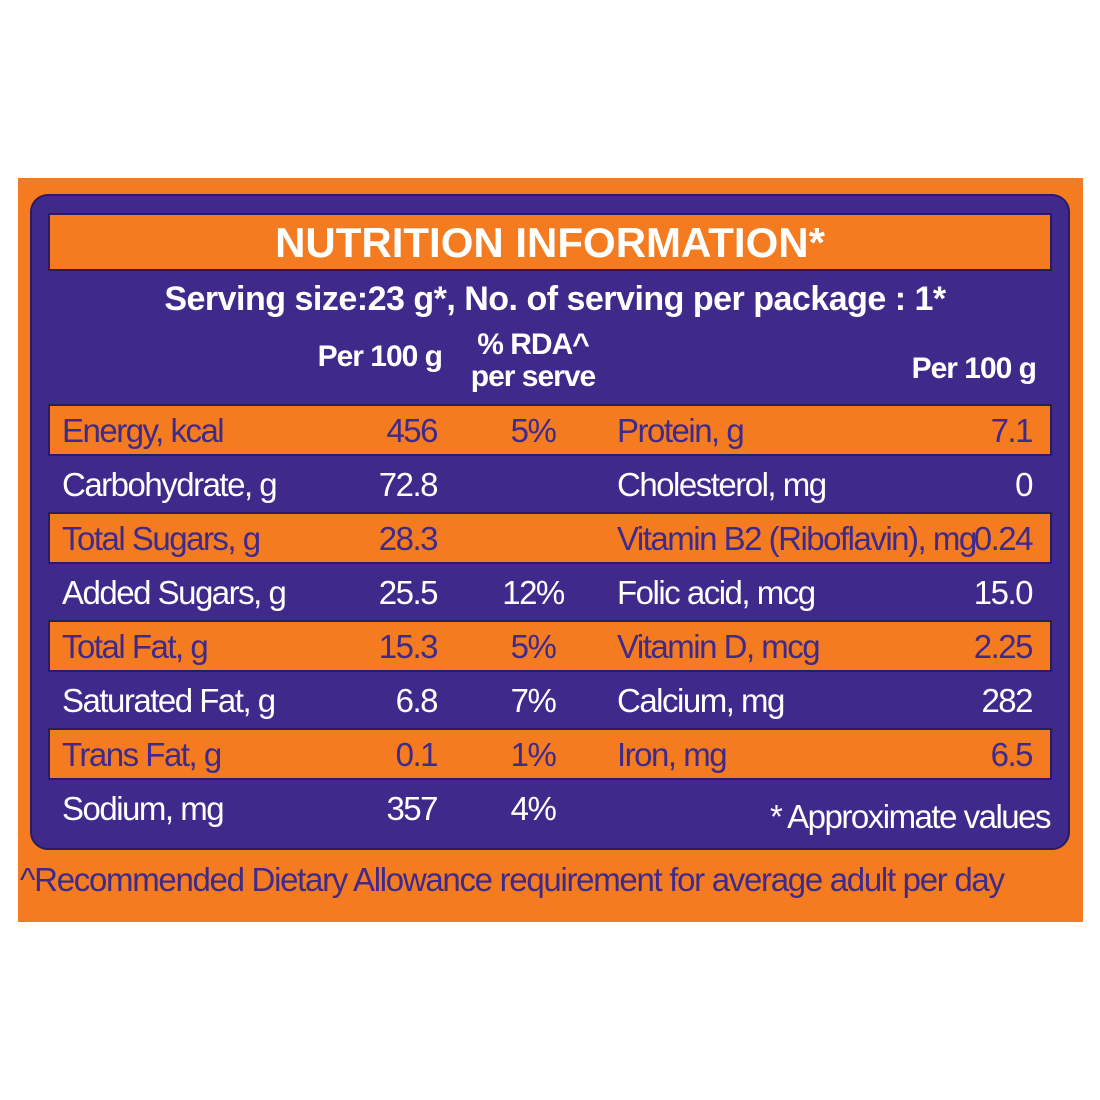  What do you see at coordinates (681, 430) in the screenshot?
I see `nutrient: Protein, g` at bounding box center [681, 430].